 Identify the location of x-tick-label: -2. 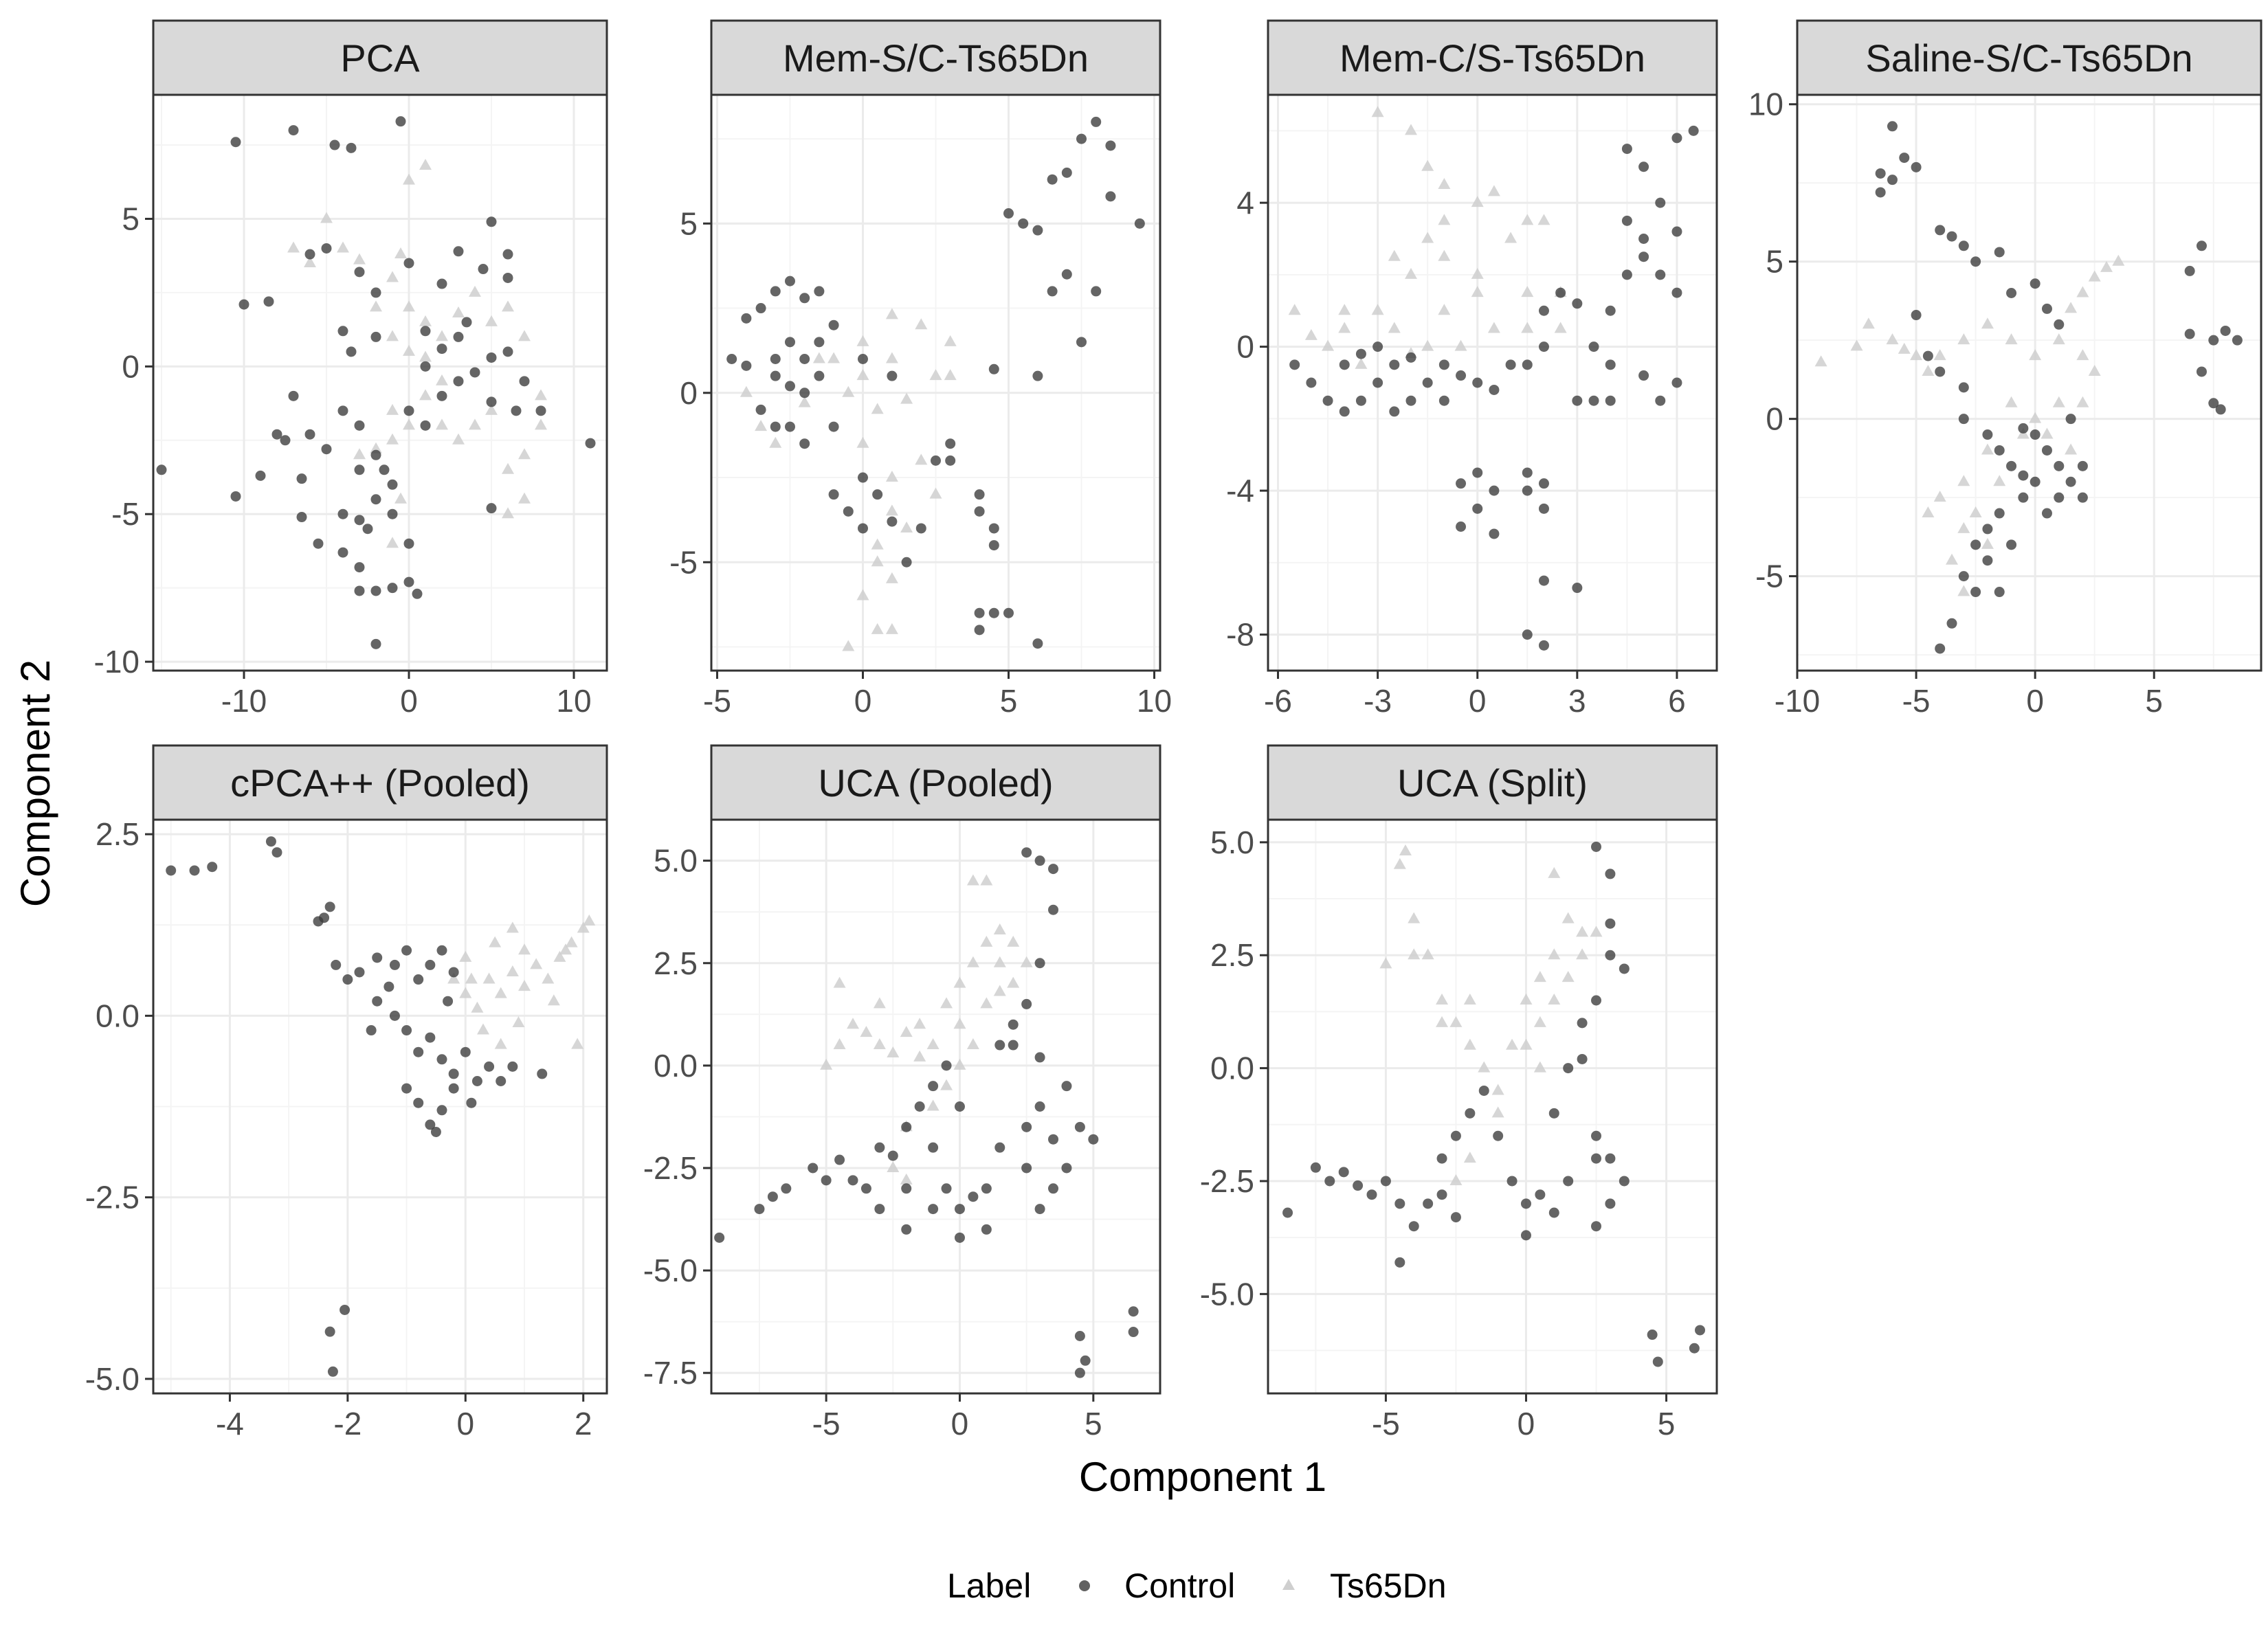
(347, 1424).